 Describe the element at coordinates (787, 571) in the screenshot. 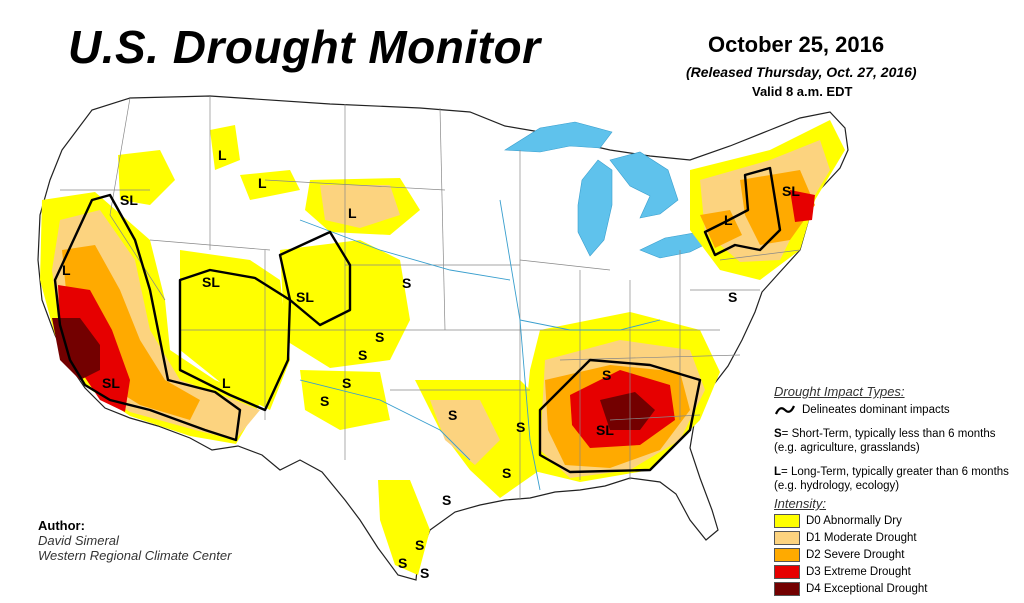

I see `swatch-d3` at that location.